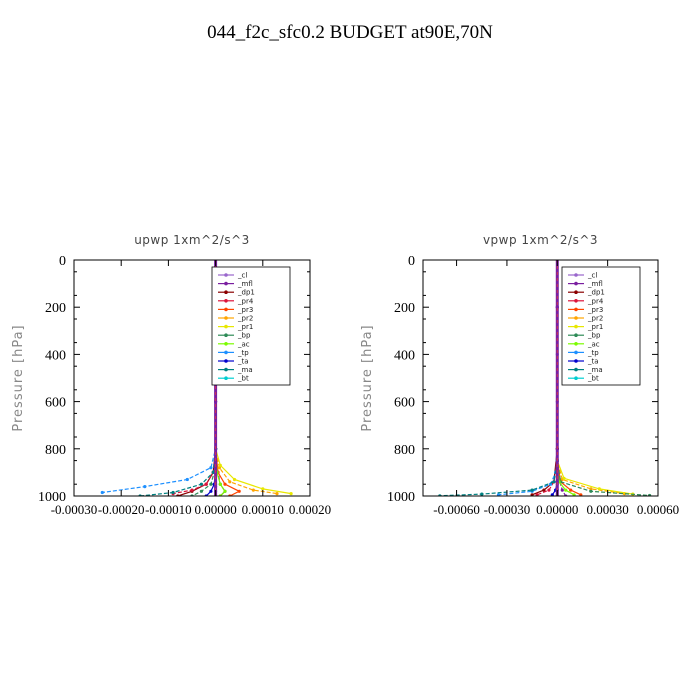 The image size is (700, 700). Describe the element at coordinates (245, 319) in the screenshot. I see `legend-label: _pr2` at that location.